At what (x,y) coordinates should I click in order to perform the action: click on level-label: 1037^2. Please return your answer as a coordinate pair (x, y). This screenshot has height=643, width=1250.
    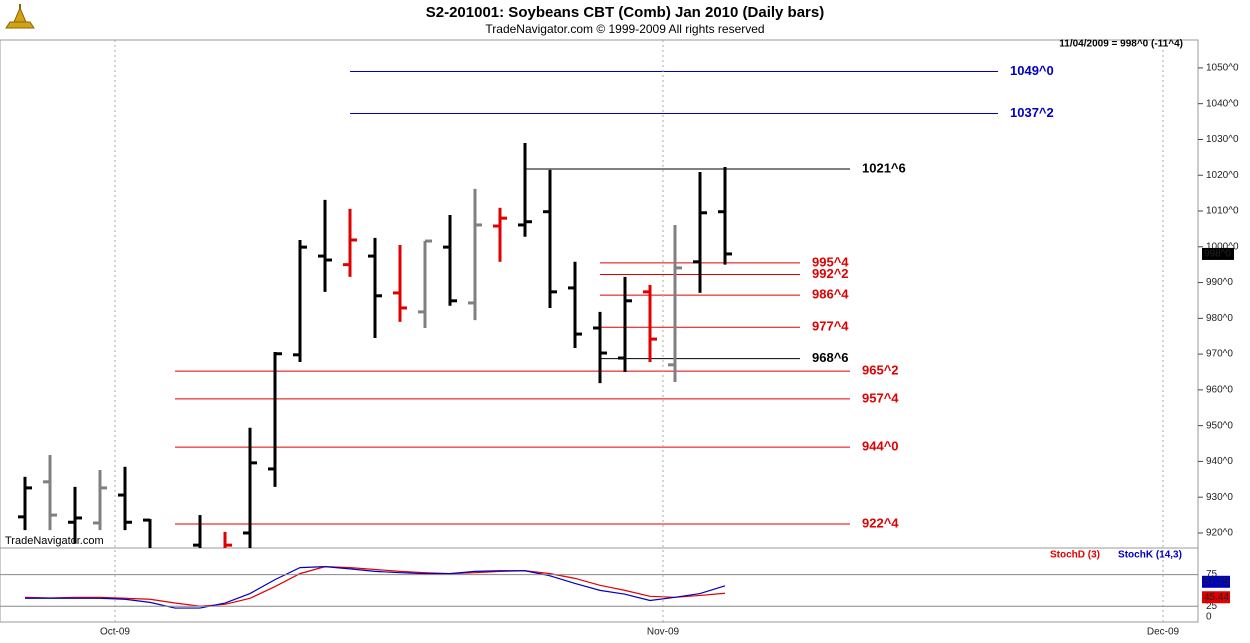
    Looking at the image, I should click on (1032, 112).